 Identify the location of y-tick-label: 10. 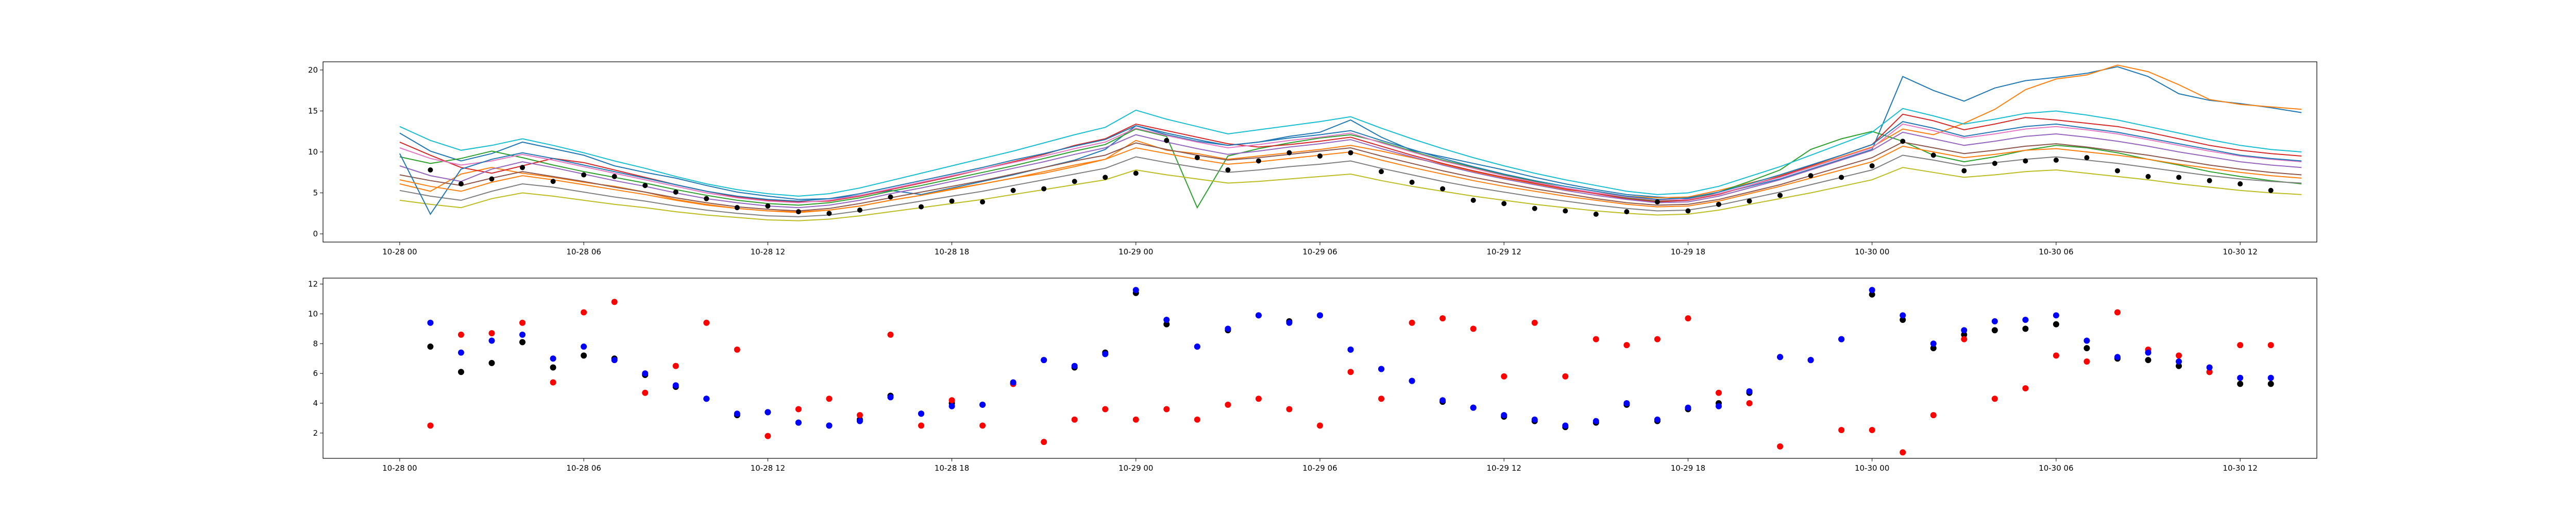
(313, 152).